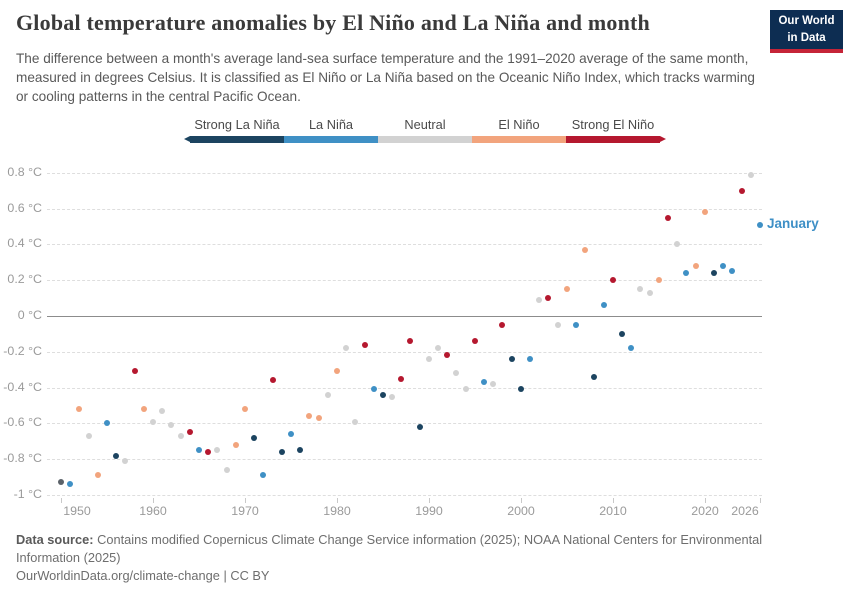  I want to click on data-point-1959, so click(143, 409).